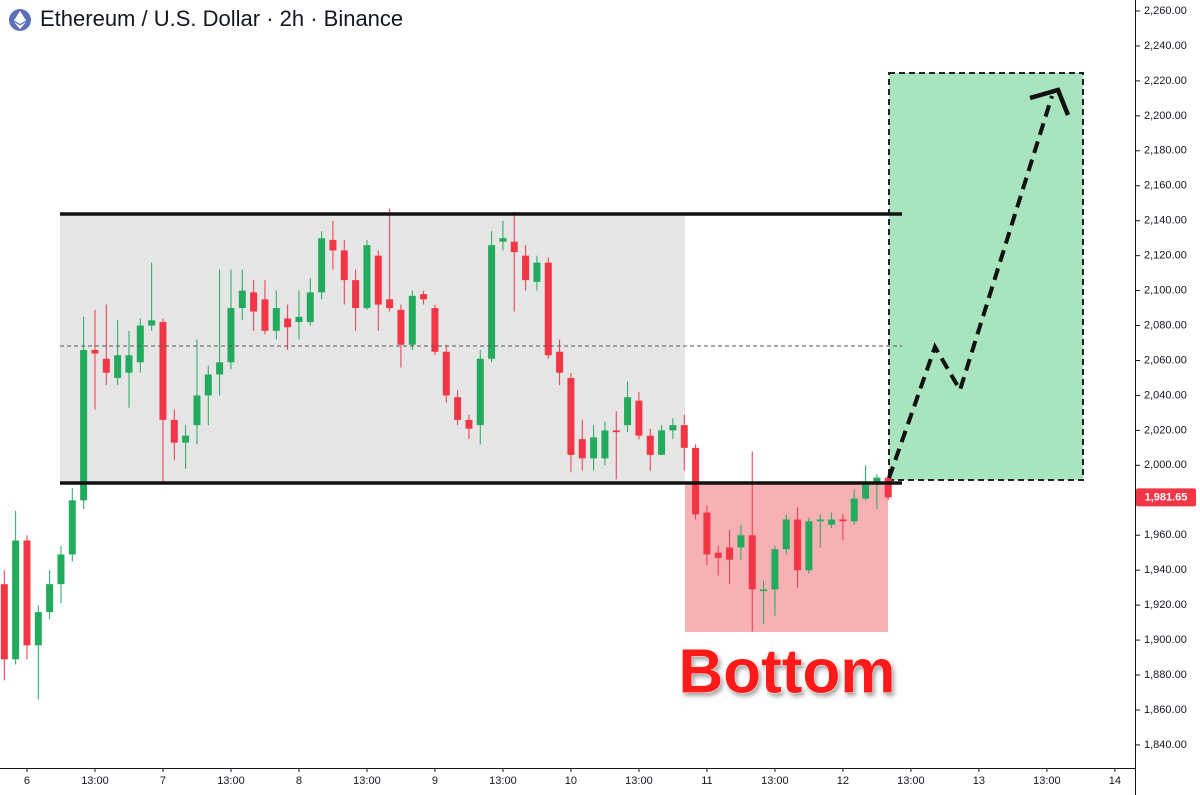  I want to click on x-tick-label: 13, so click(979, 781).